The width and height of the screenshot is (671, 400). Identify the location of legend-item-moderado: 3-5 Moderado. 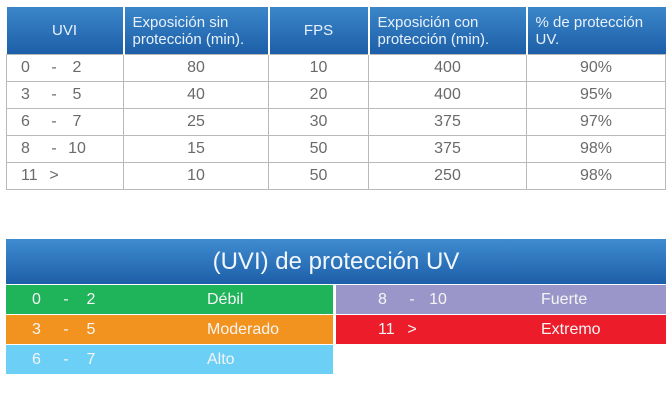
(169, 329).